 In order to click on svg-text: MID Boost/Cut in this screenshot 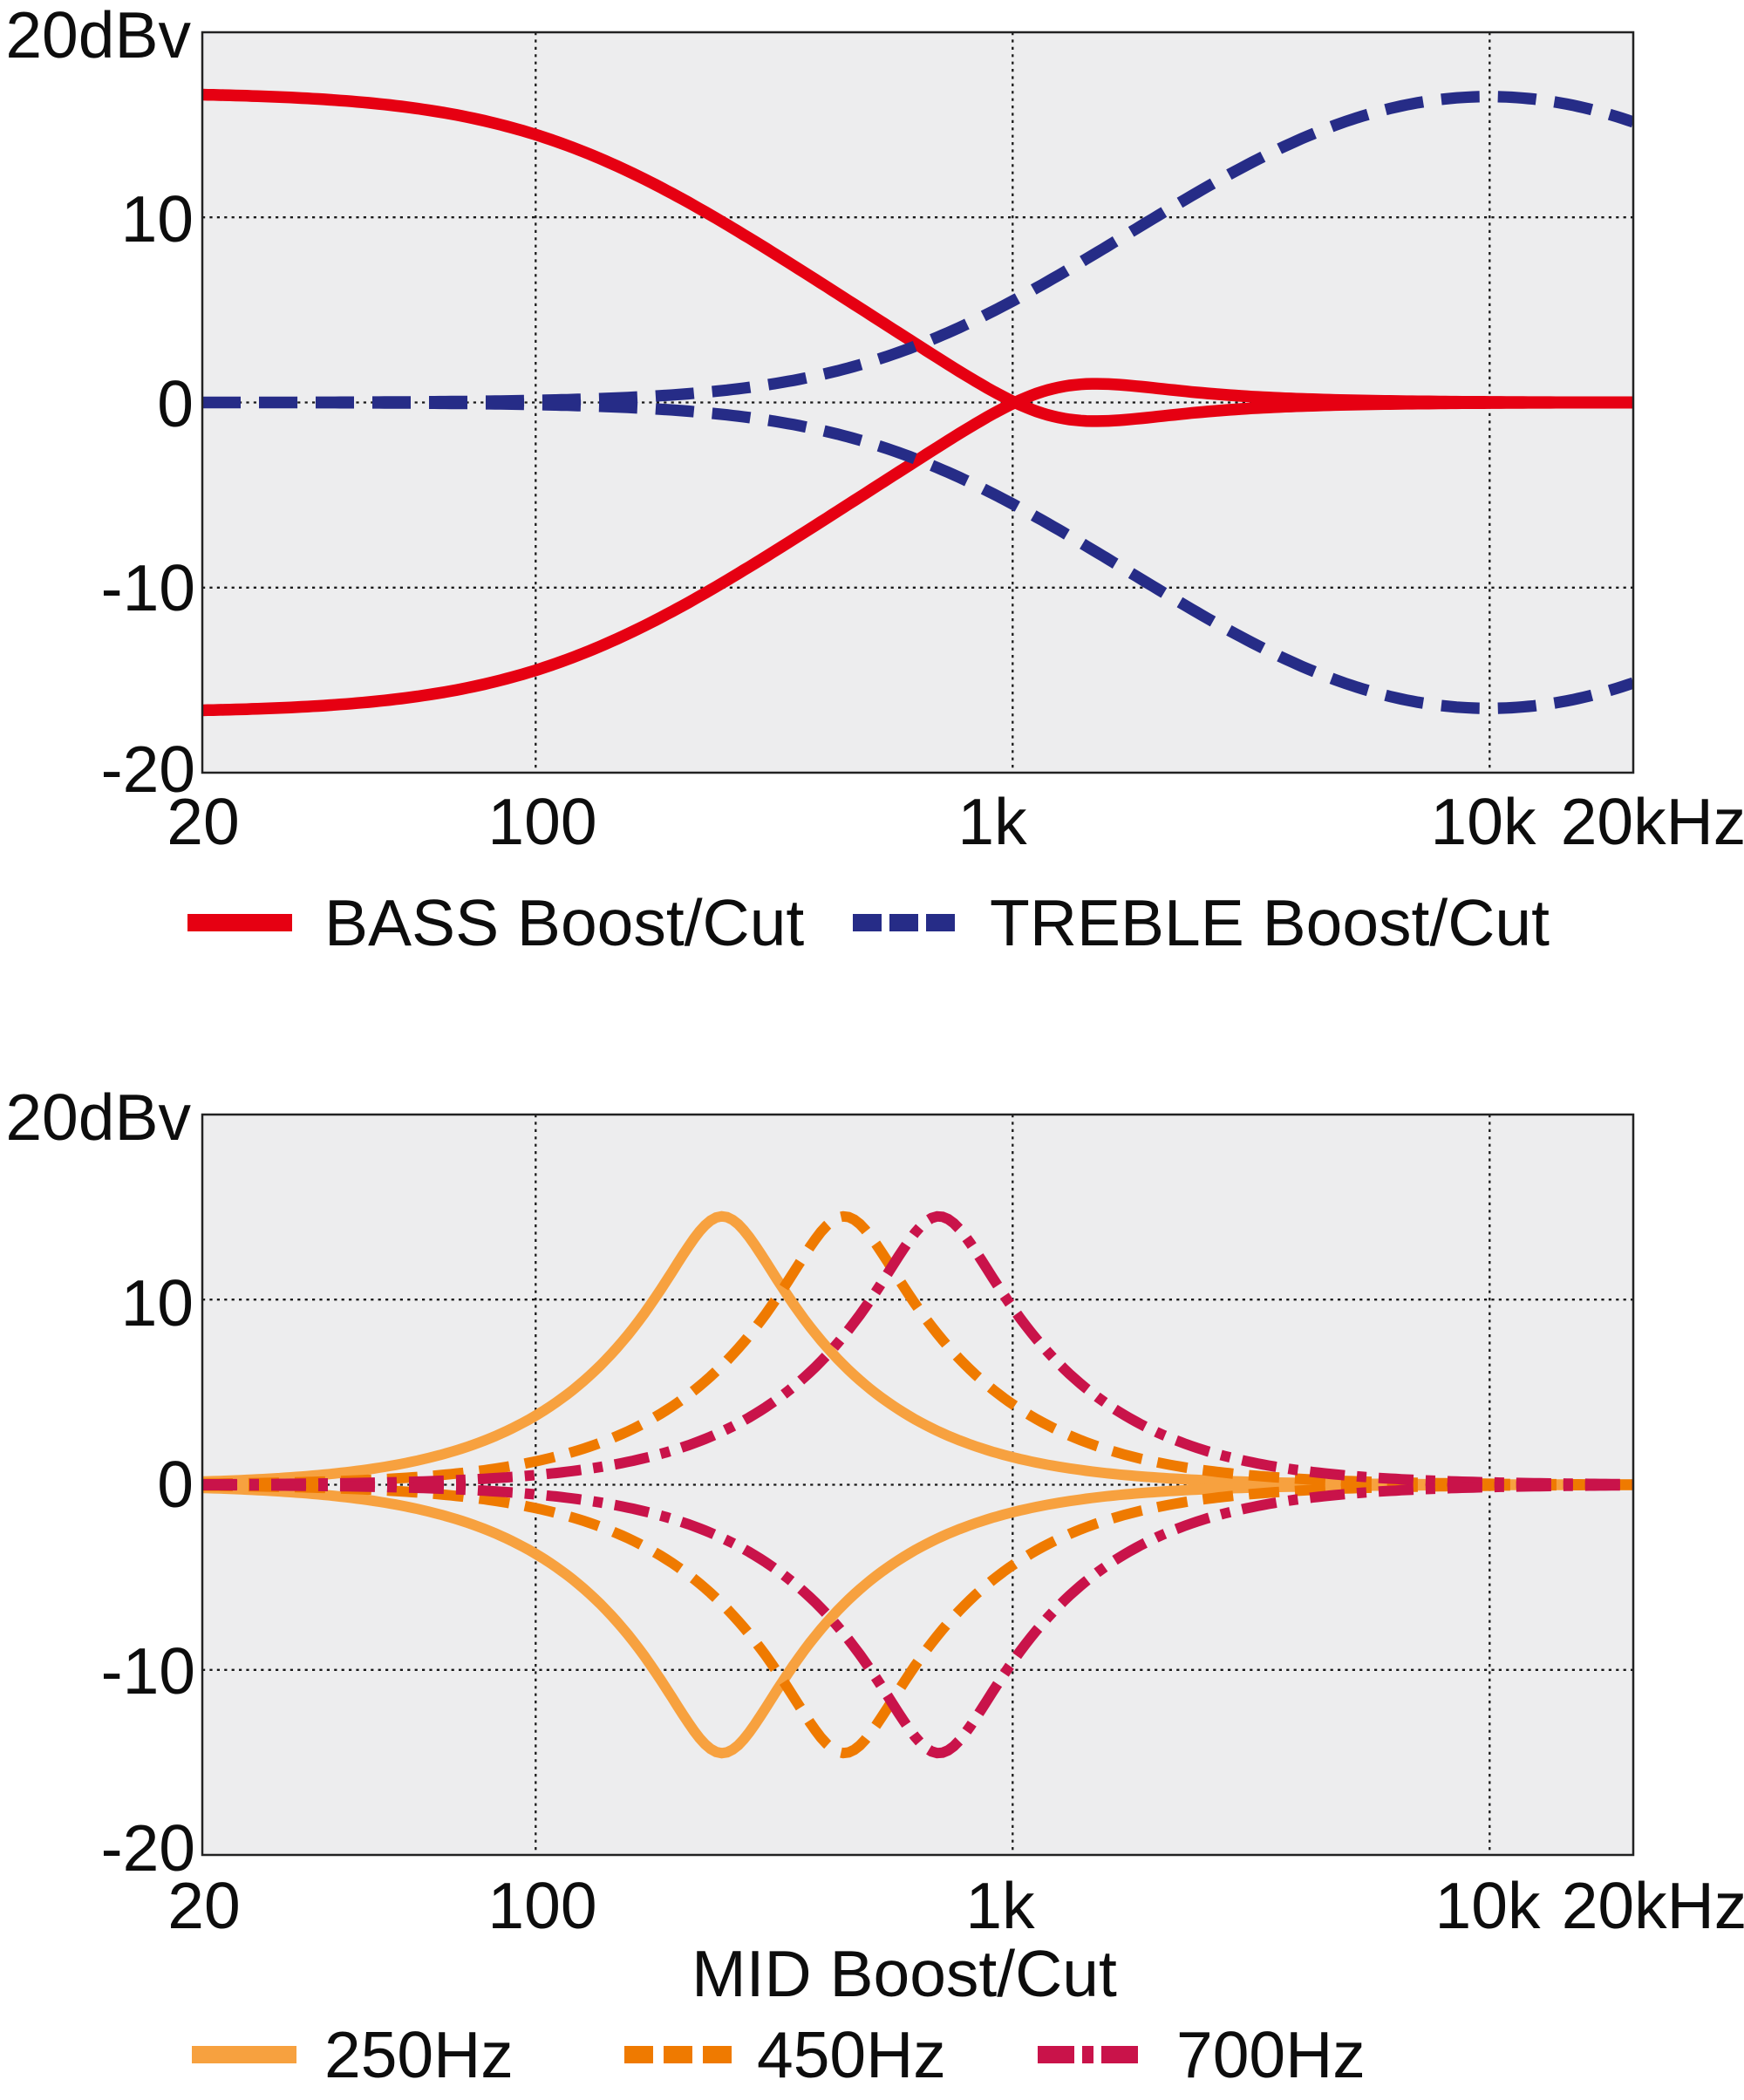, I will do `click(904, 1973)`.